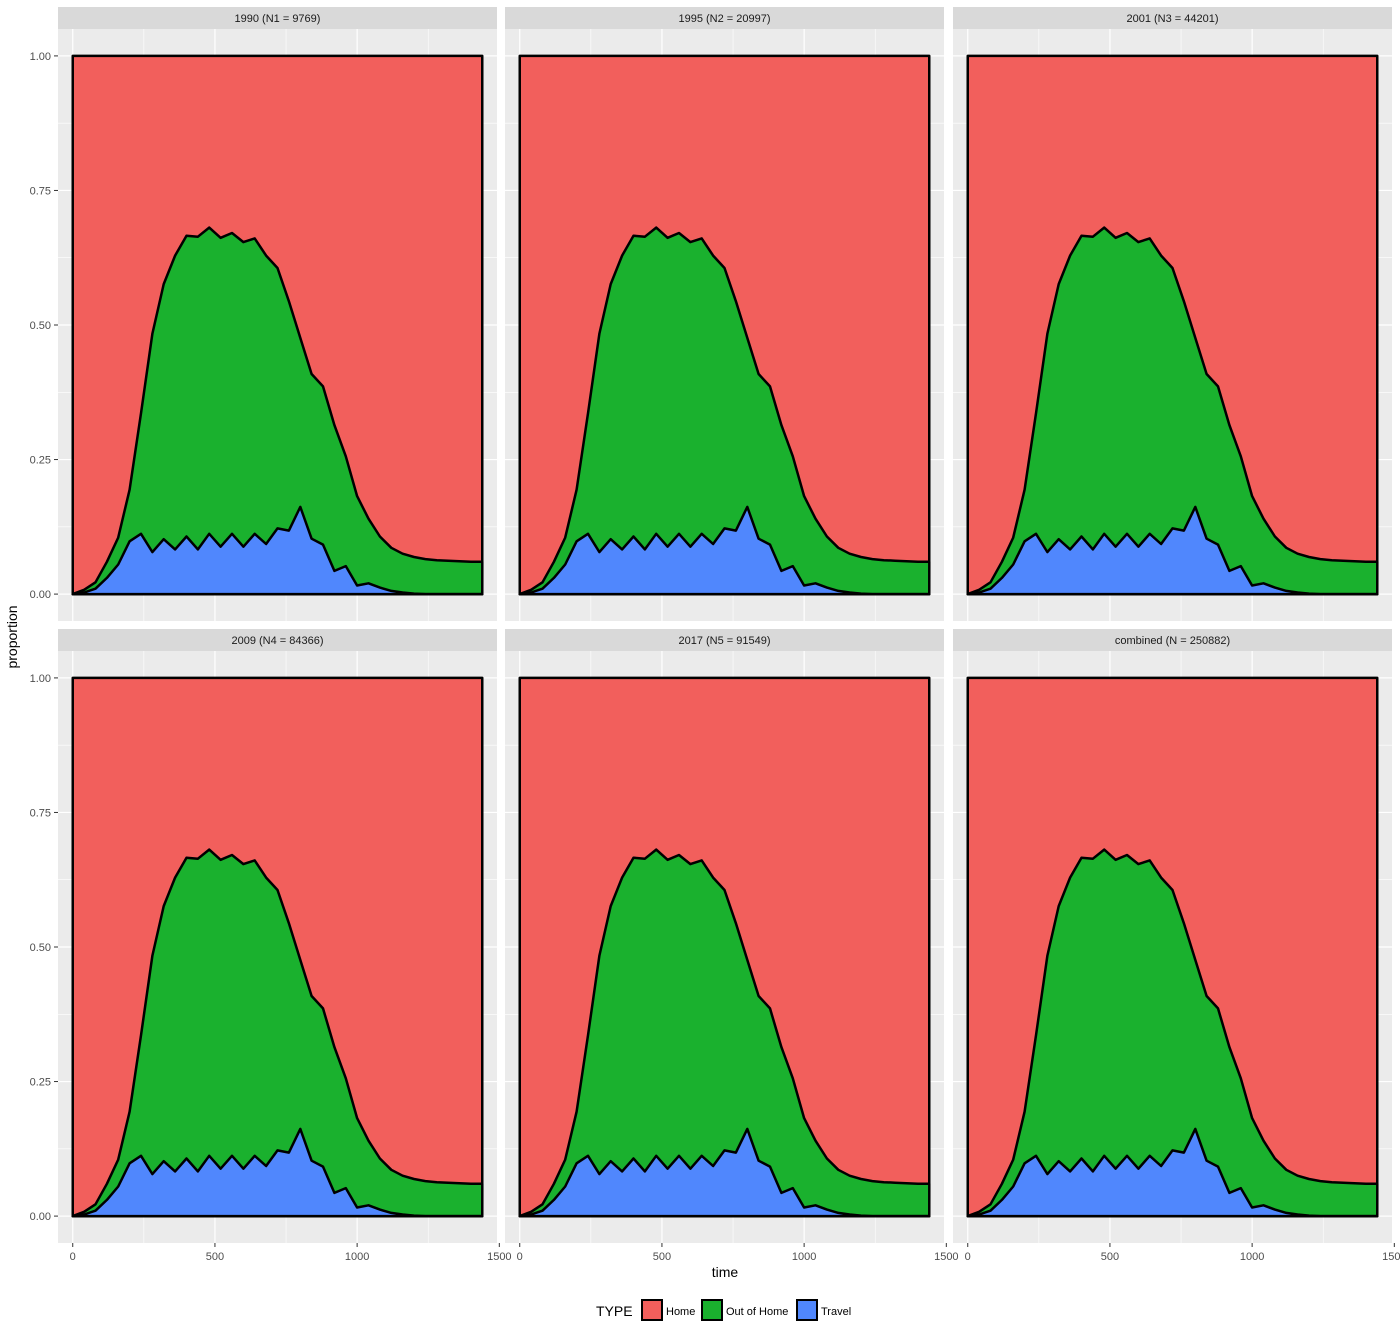 This screenshot has width=1400, height=1337. What do you see at coordinates (12, 636) in the screenshot?
I see `y-axis-label: proportion` at bounding box center [12, 636].